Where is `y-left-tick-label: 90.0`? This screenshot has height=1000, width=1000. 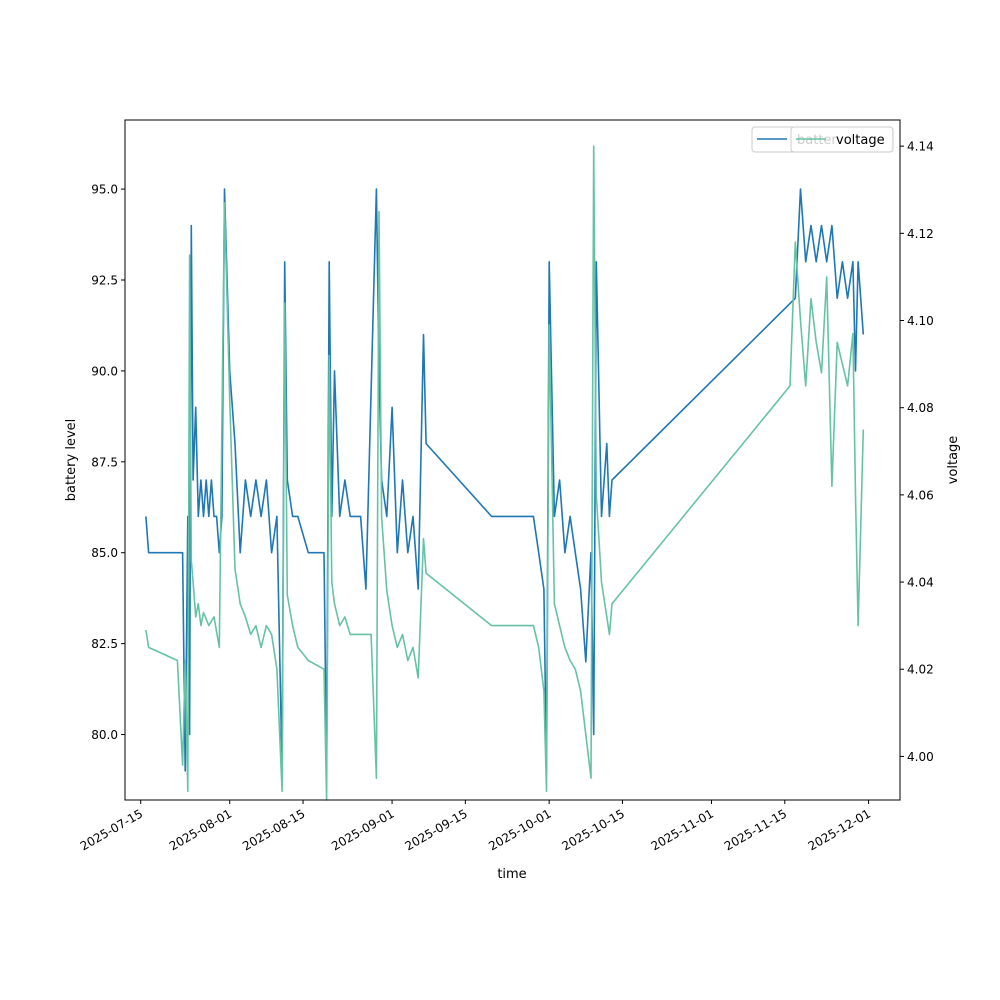 y-left-tick-label: 90.0 is located at coordinates (104, 371).